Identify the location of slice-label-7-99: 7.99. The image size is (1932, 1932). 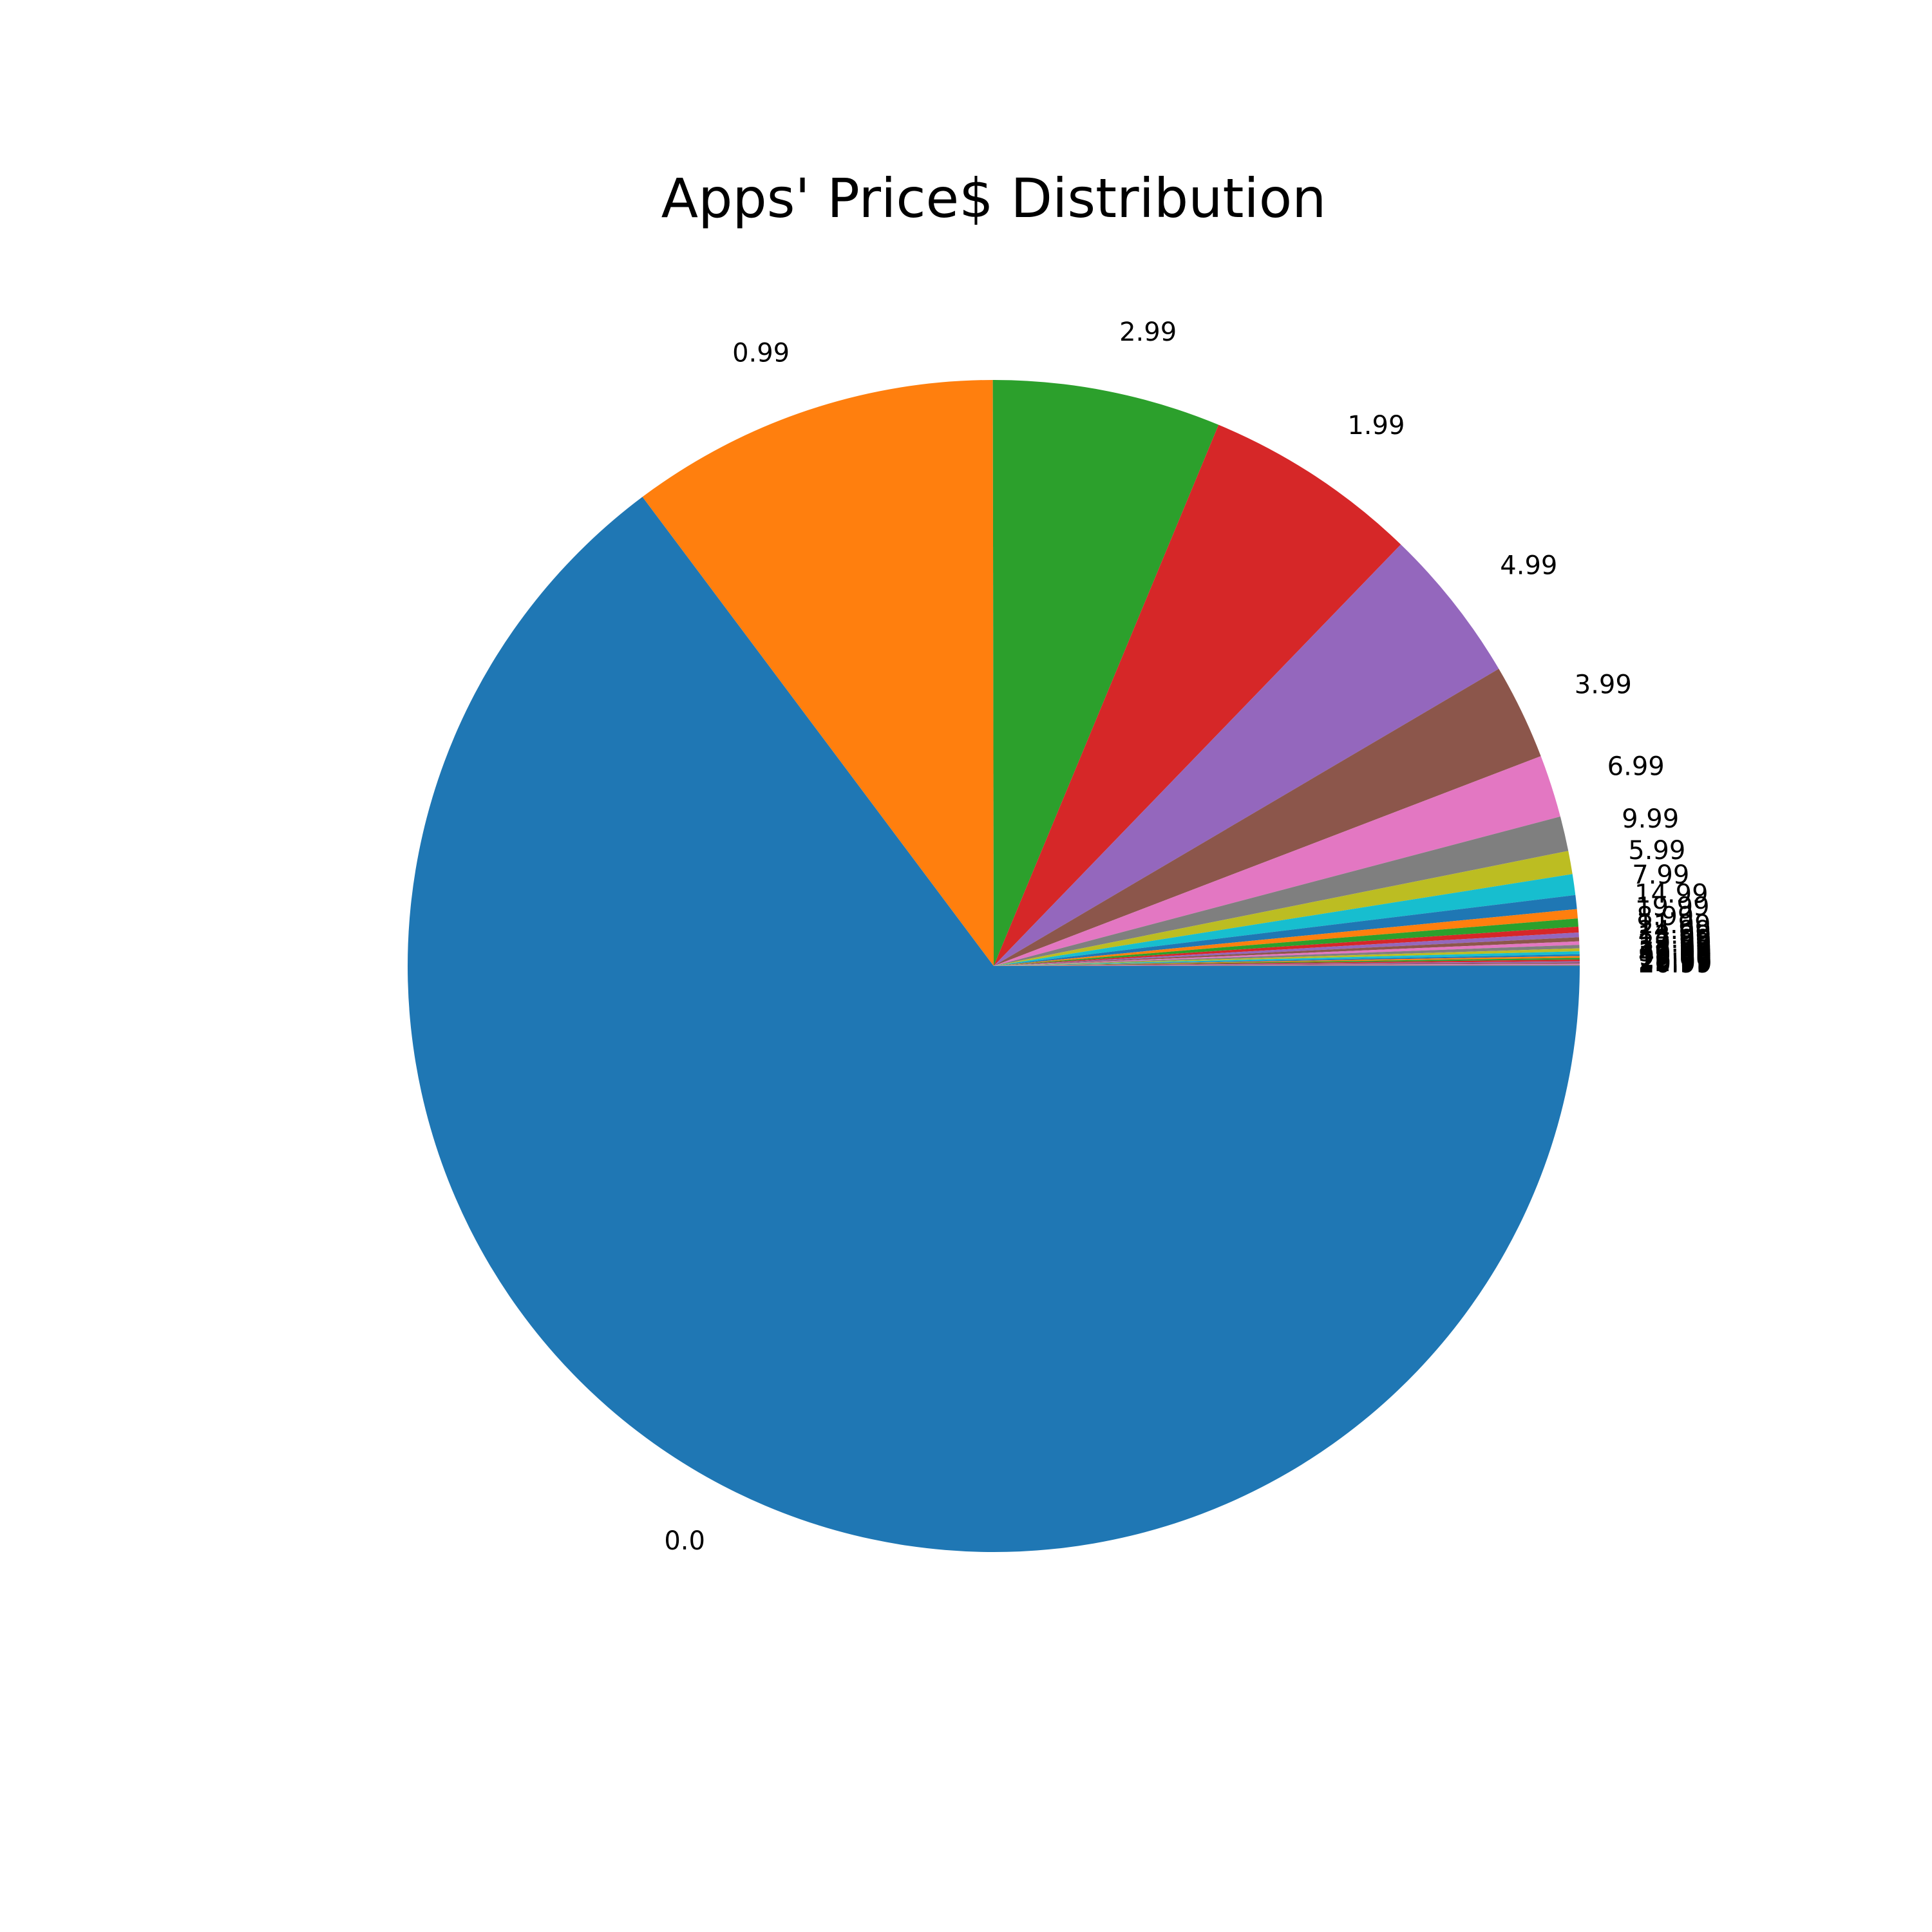
(1661, 875).